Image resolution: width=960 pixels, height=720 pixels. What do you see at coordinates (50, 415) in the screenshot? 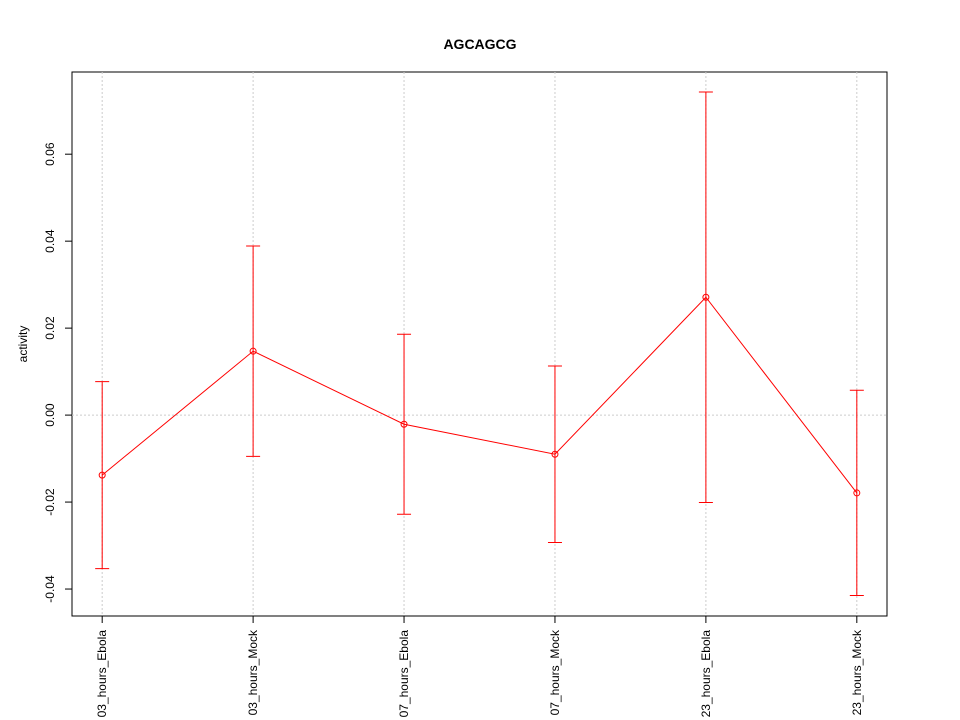
I see `y-tick-label: 0.00` at bounding box center [50, 415].